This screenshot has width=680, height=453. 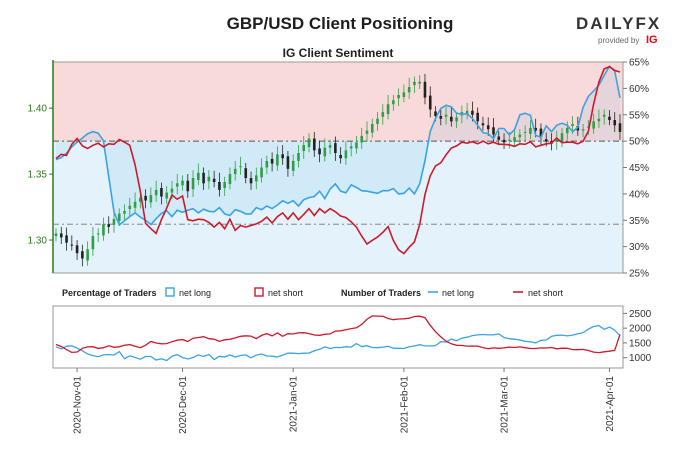 What do you see at coordinates (640, 343) in the screenshot?
I see `count-tick-label: 1500` at bounding box center [640, 343].